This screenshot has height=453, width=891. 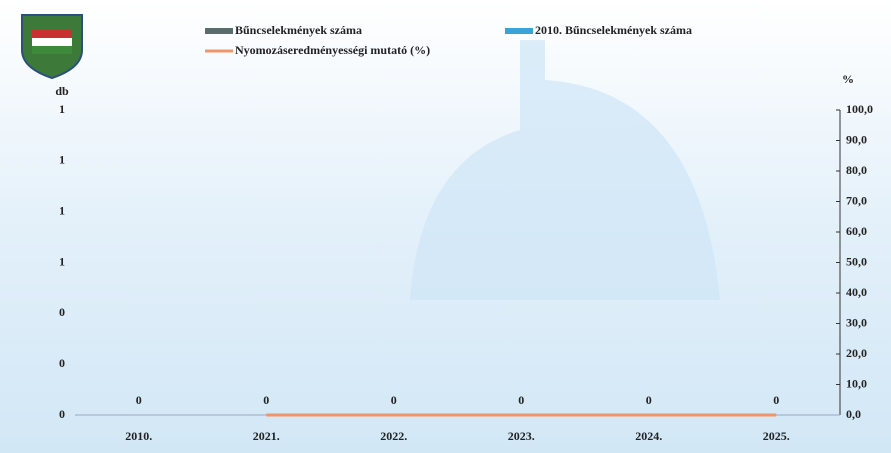 I want to click on y2-tick-label: 90,0, so click(x=856, y=139).